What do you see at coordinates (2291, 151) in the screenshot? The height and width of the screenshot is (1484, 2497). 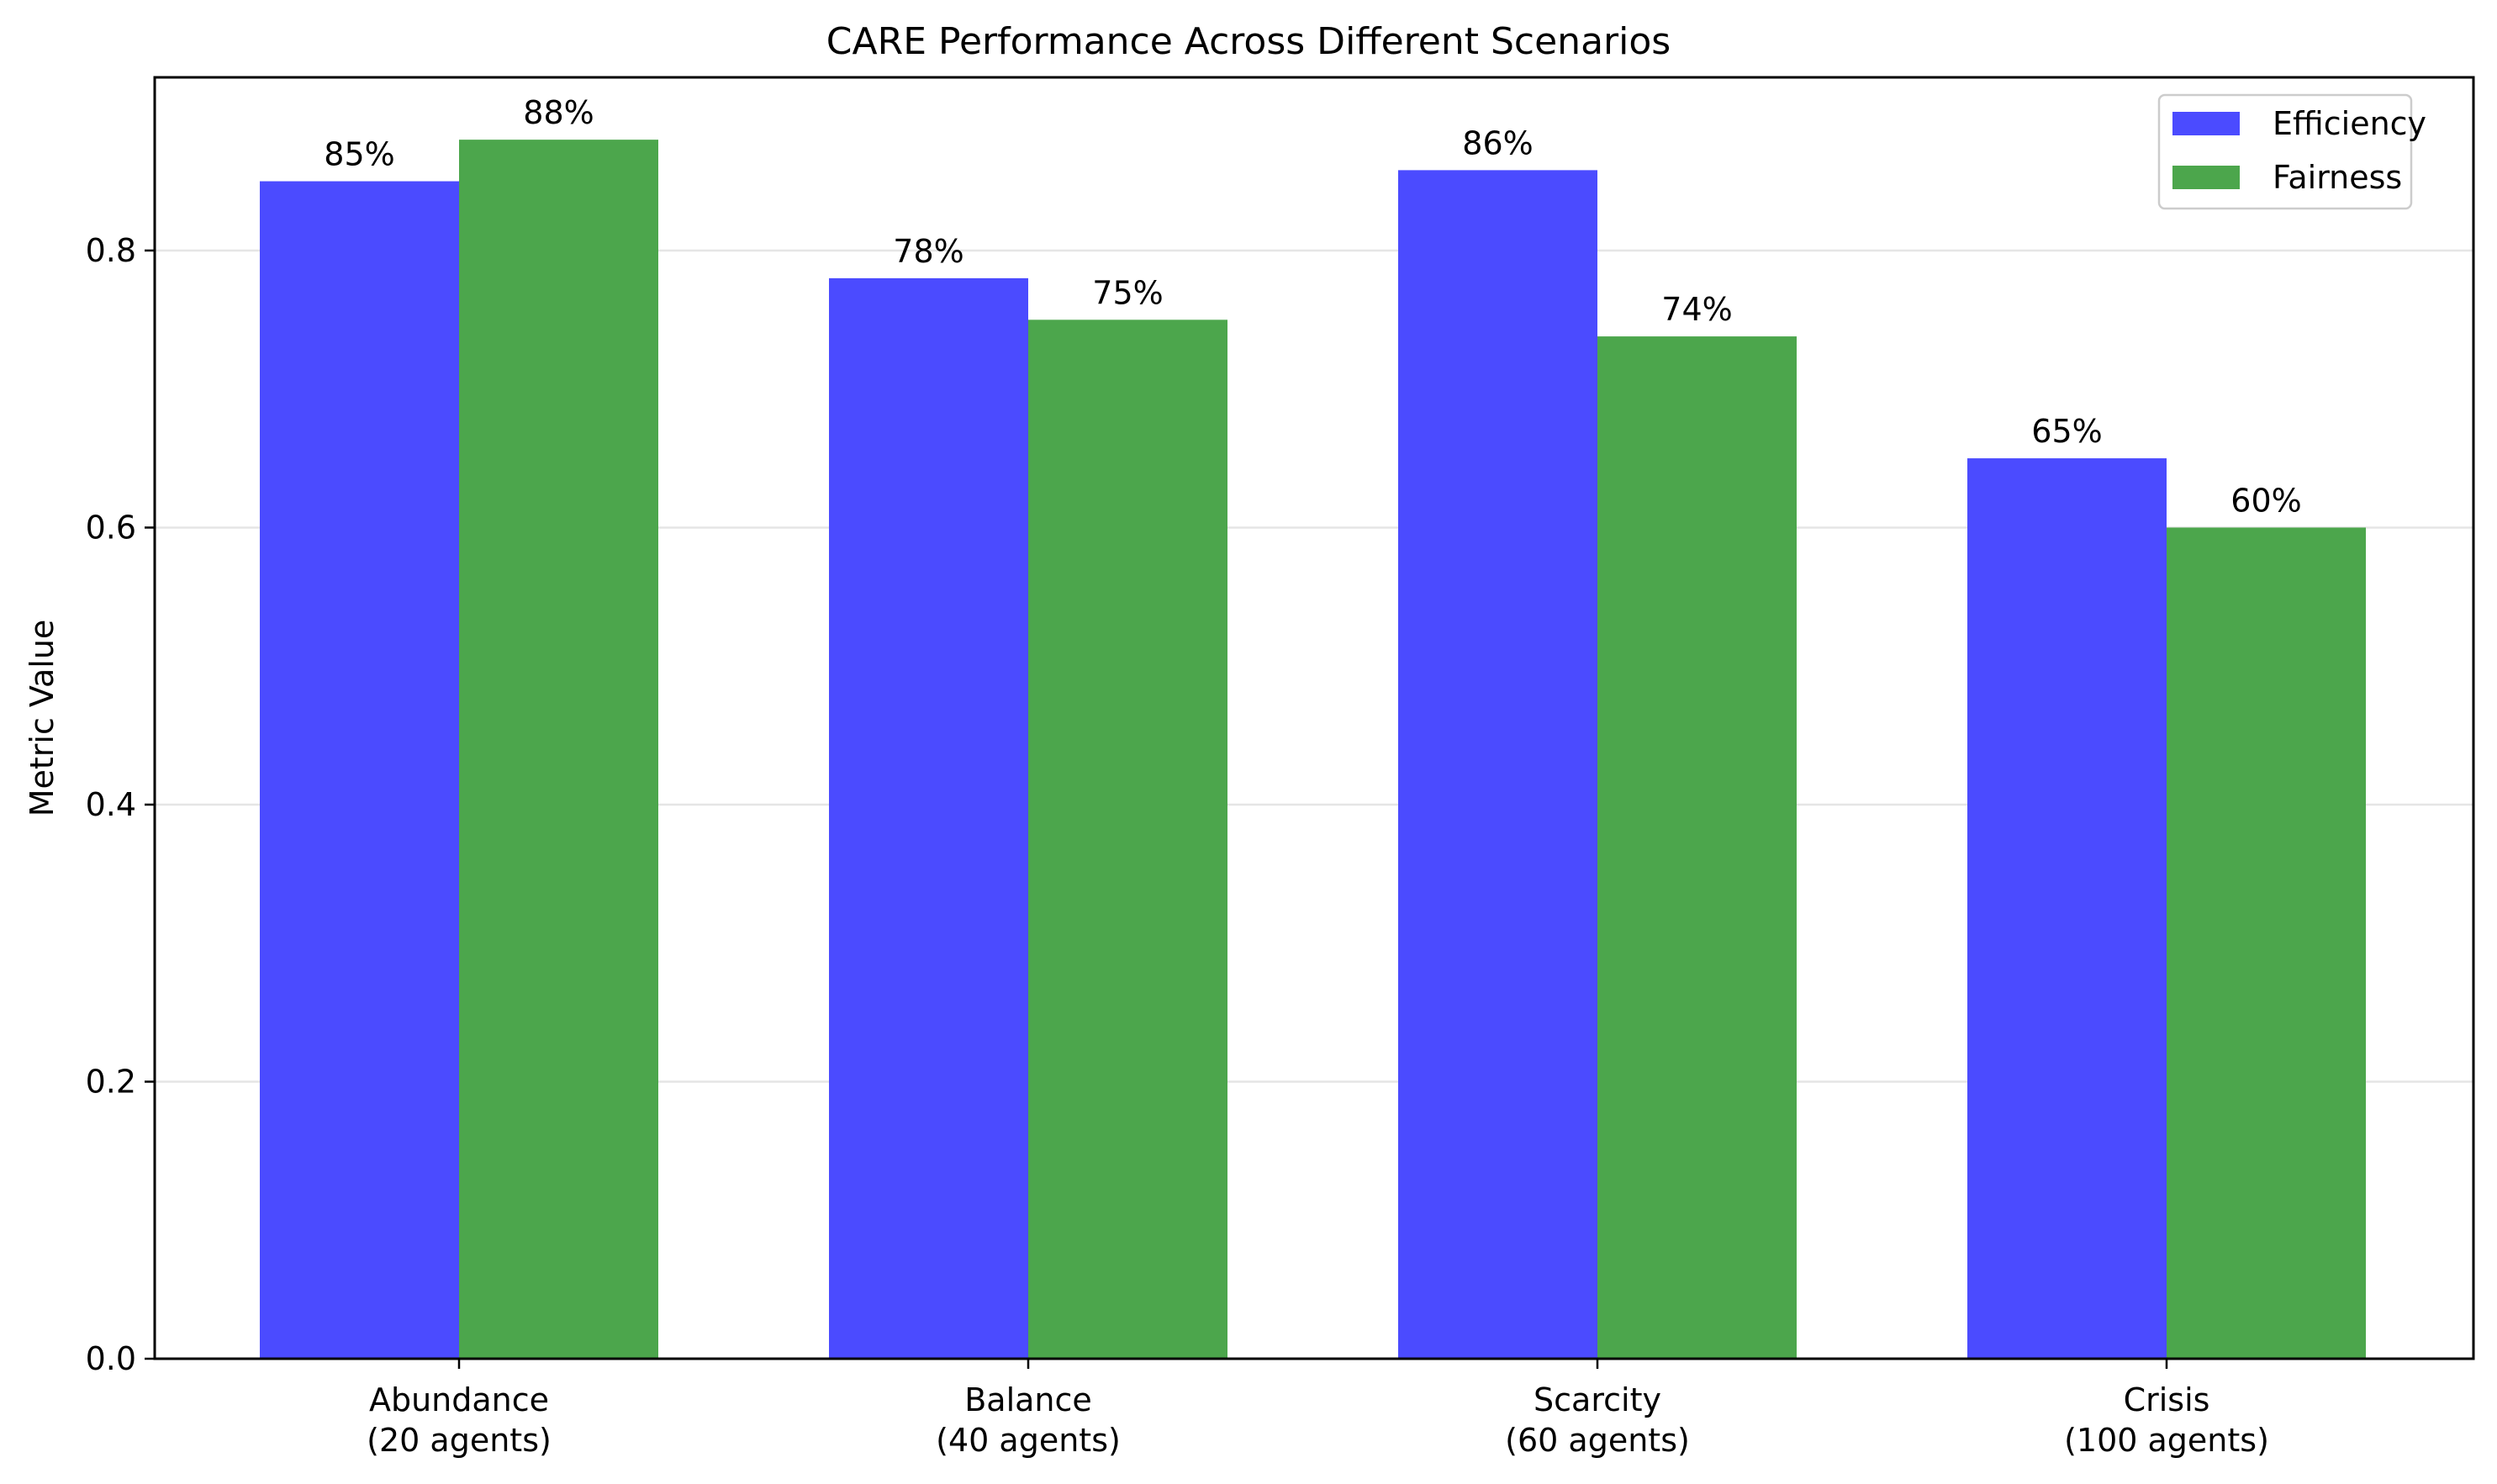 I see `legend: Efficiency Fairness` at bounding box center [2291, 151].